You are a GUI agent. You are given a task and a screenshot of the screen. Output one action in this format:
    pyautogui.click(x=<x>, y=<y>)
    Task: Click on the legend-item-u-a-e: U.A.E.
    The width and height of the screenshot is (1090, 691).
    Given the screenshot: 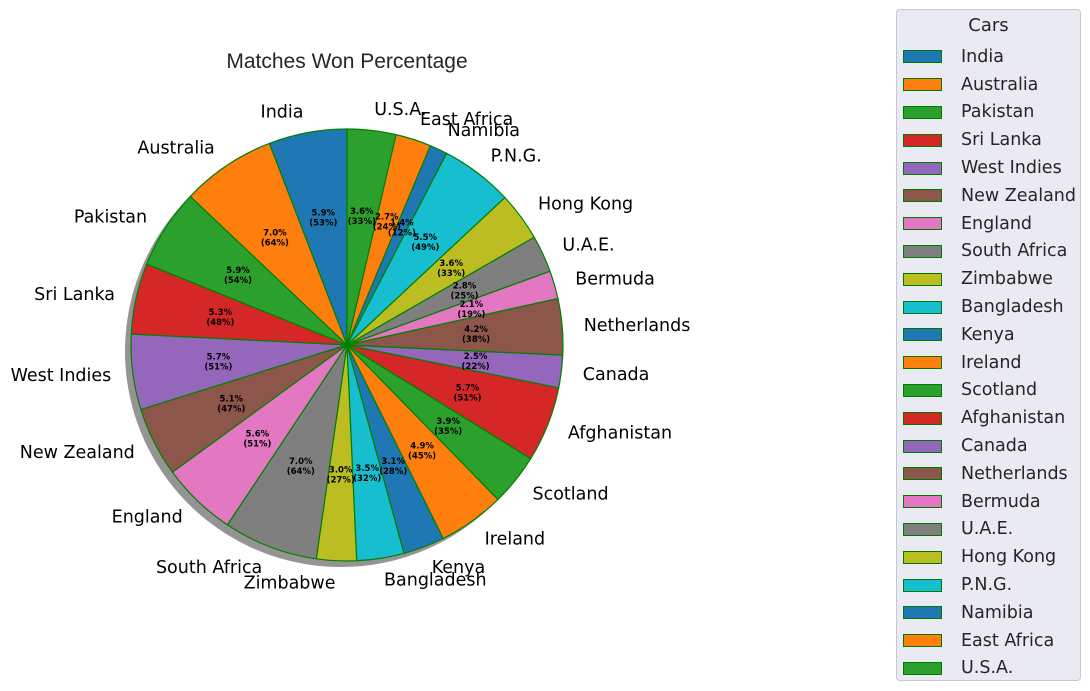 What is the action you would take?
    pyautogui.click(x=989, y=530)
    